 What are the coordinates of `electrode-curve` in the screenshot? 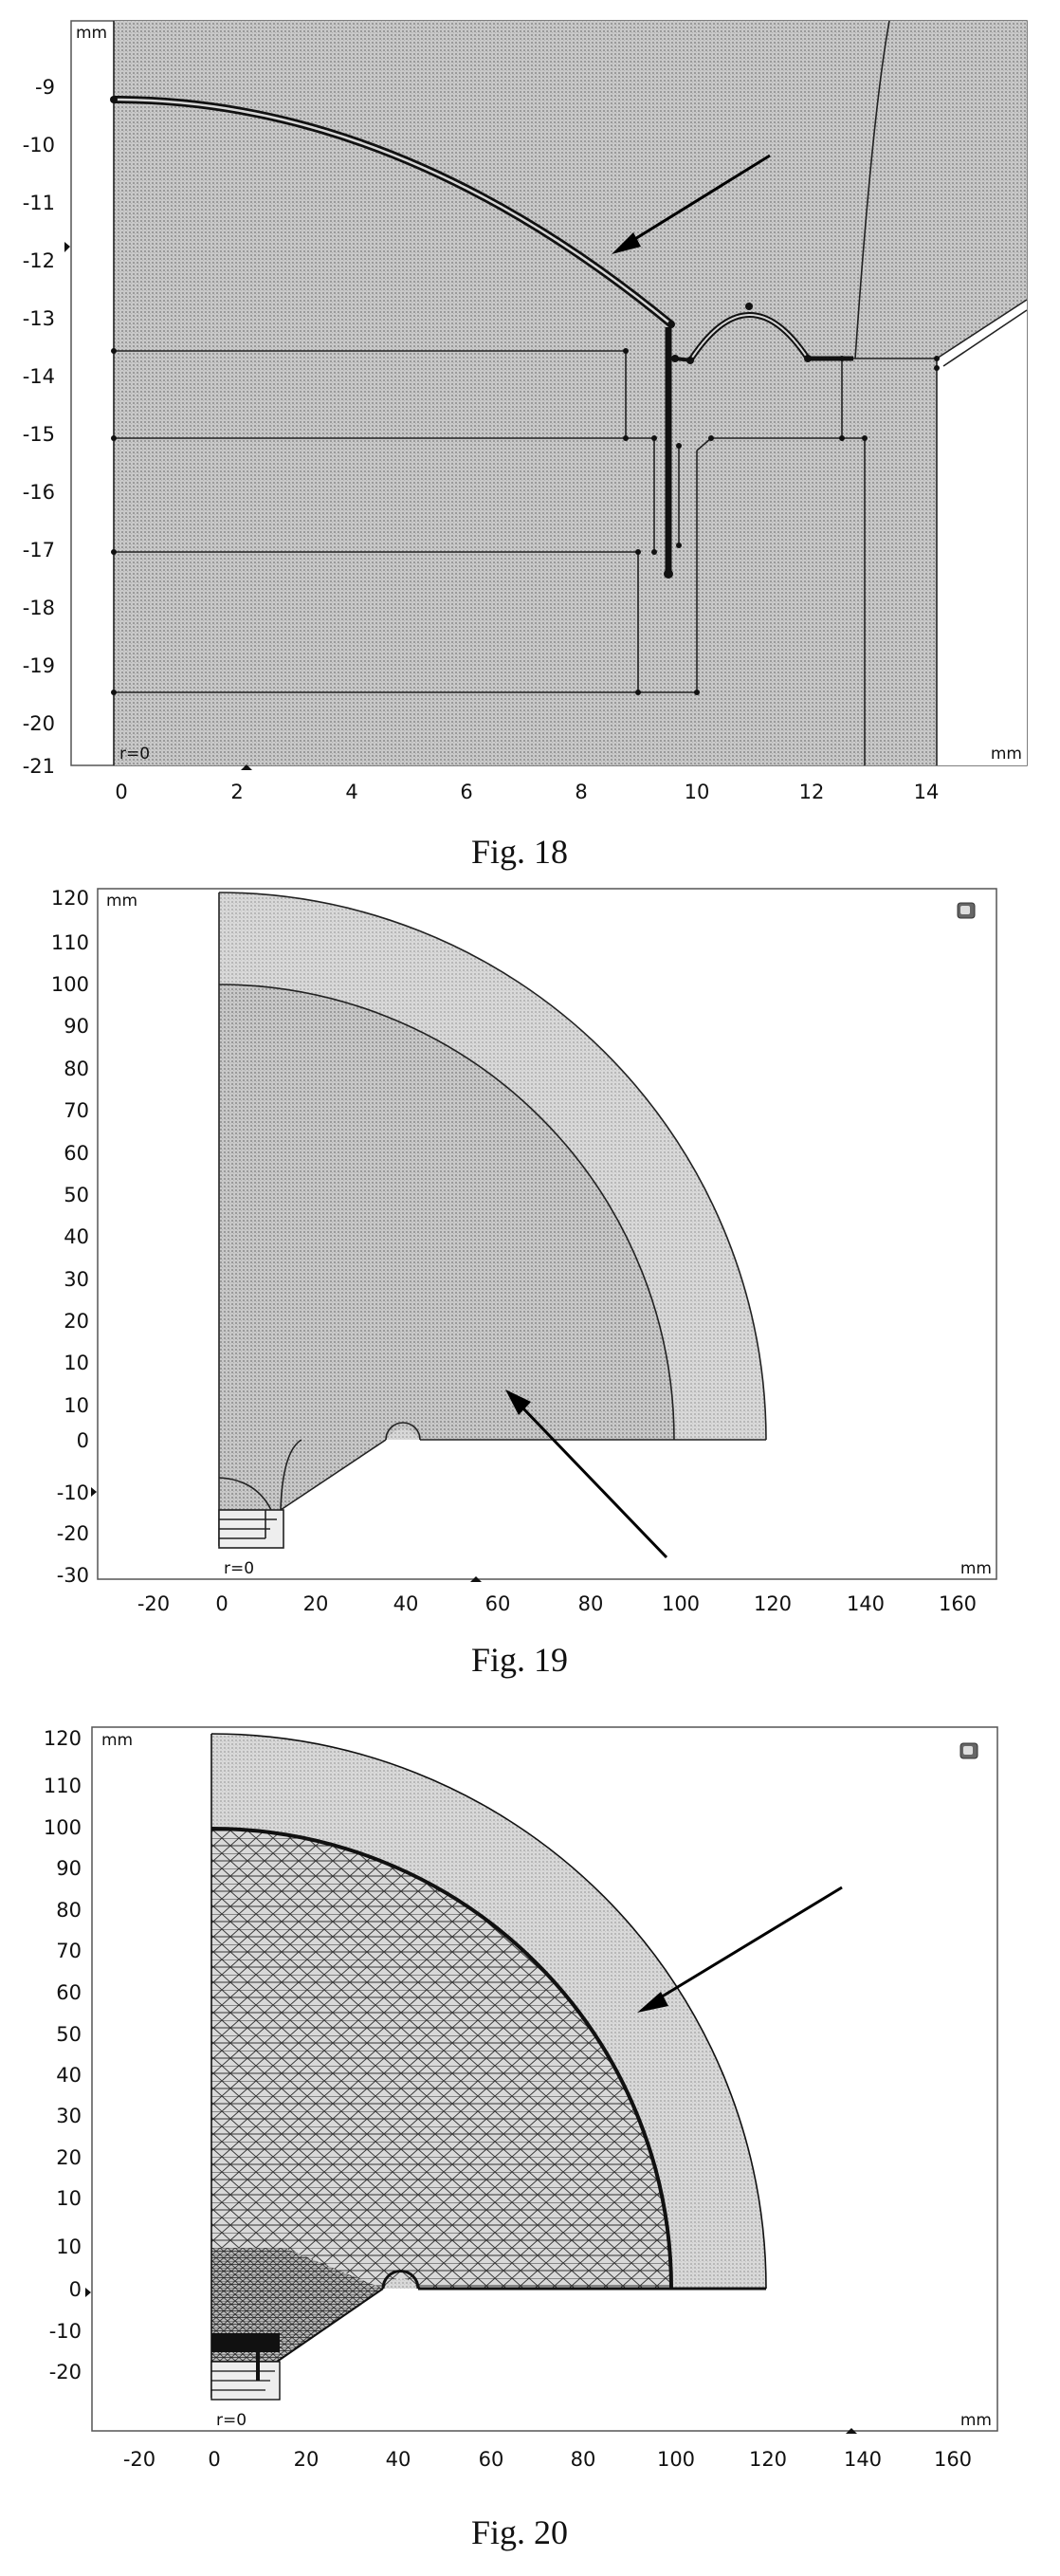 It's located at (483, 337).